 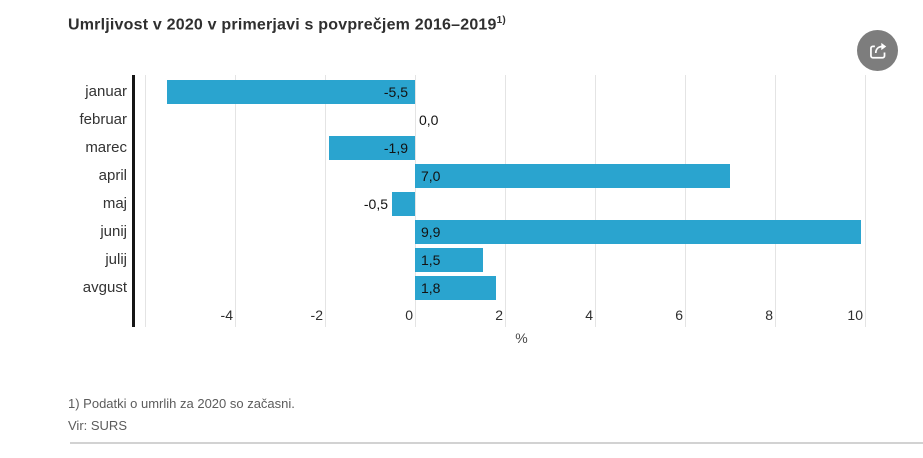 What do you see at coordinates (226, 315) in the screenshot?
I see `x-tick-label: -4` at bounding box center [226, 315].